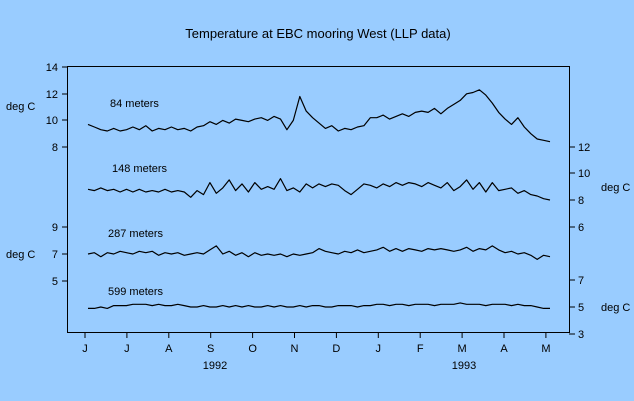 The width and height of the screenshot is (634, 401). Describe the element at coordinates (55, 255) in the screenshot. I see `left-tick-label: 7` at that location.